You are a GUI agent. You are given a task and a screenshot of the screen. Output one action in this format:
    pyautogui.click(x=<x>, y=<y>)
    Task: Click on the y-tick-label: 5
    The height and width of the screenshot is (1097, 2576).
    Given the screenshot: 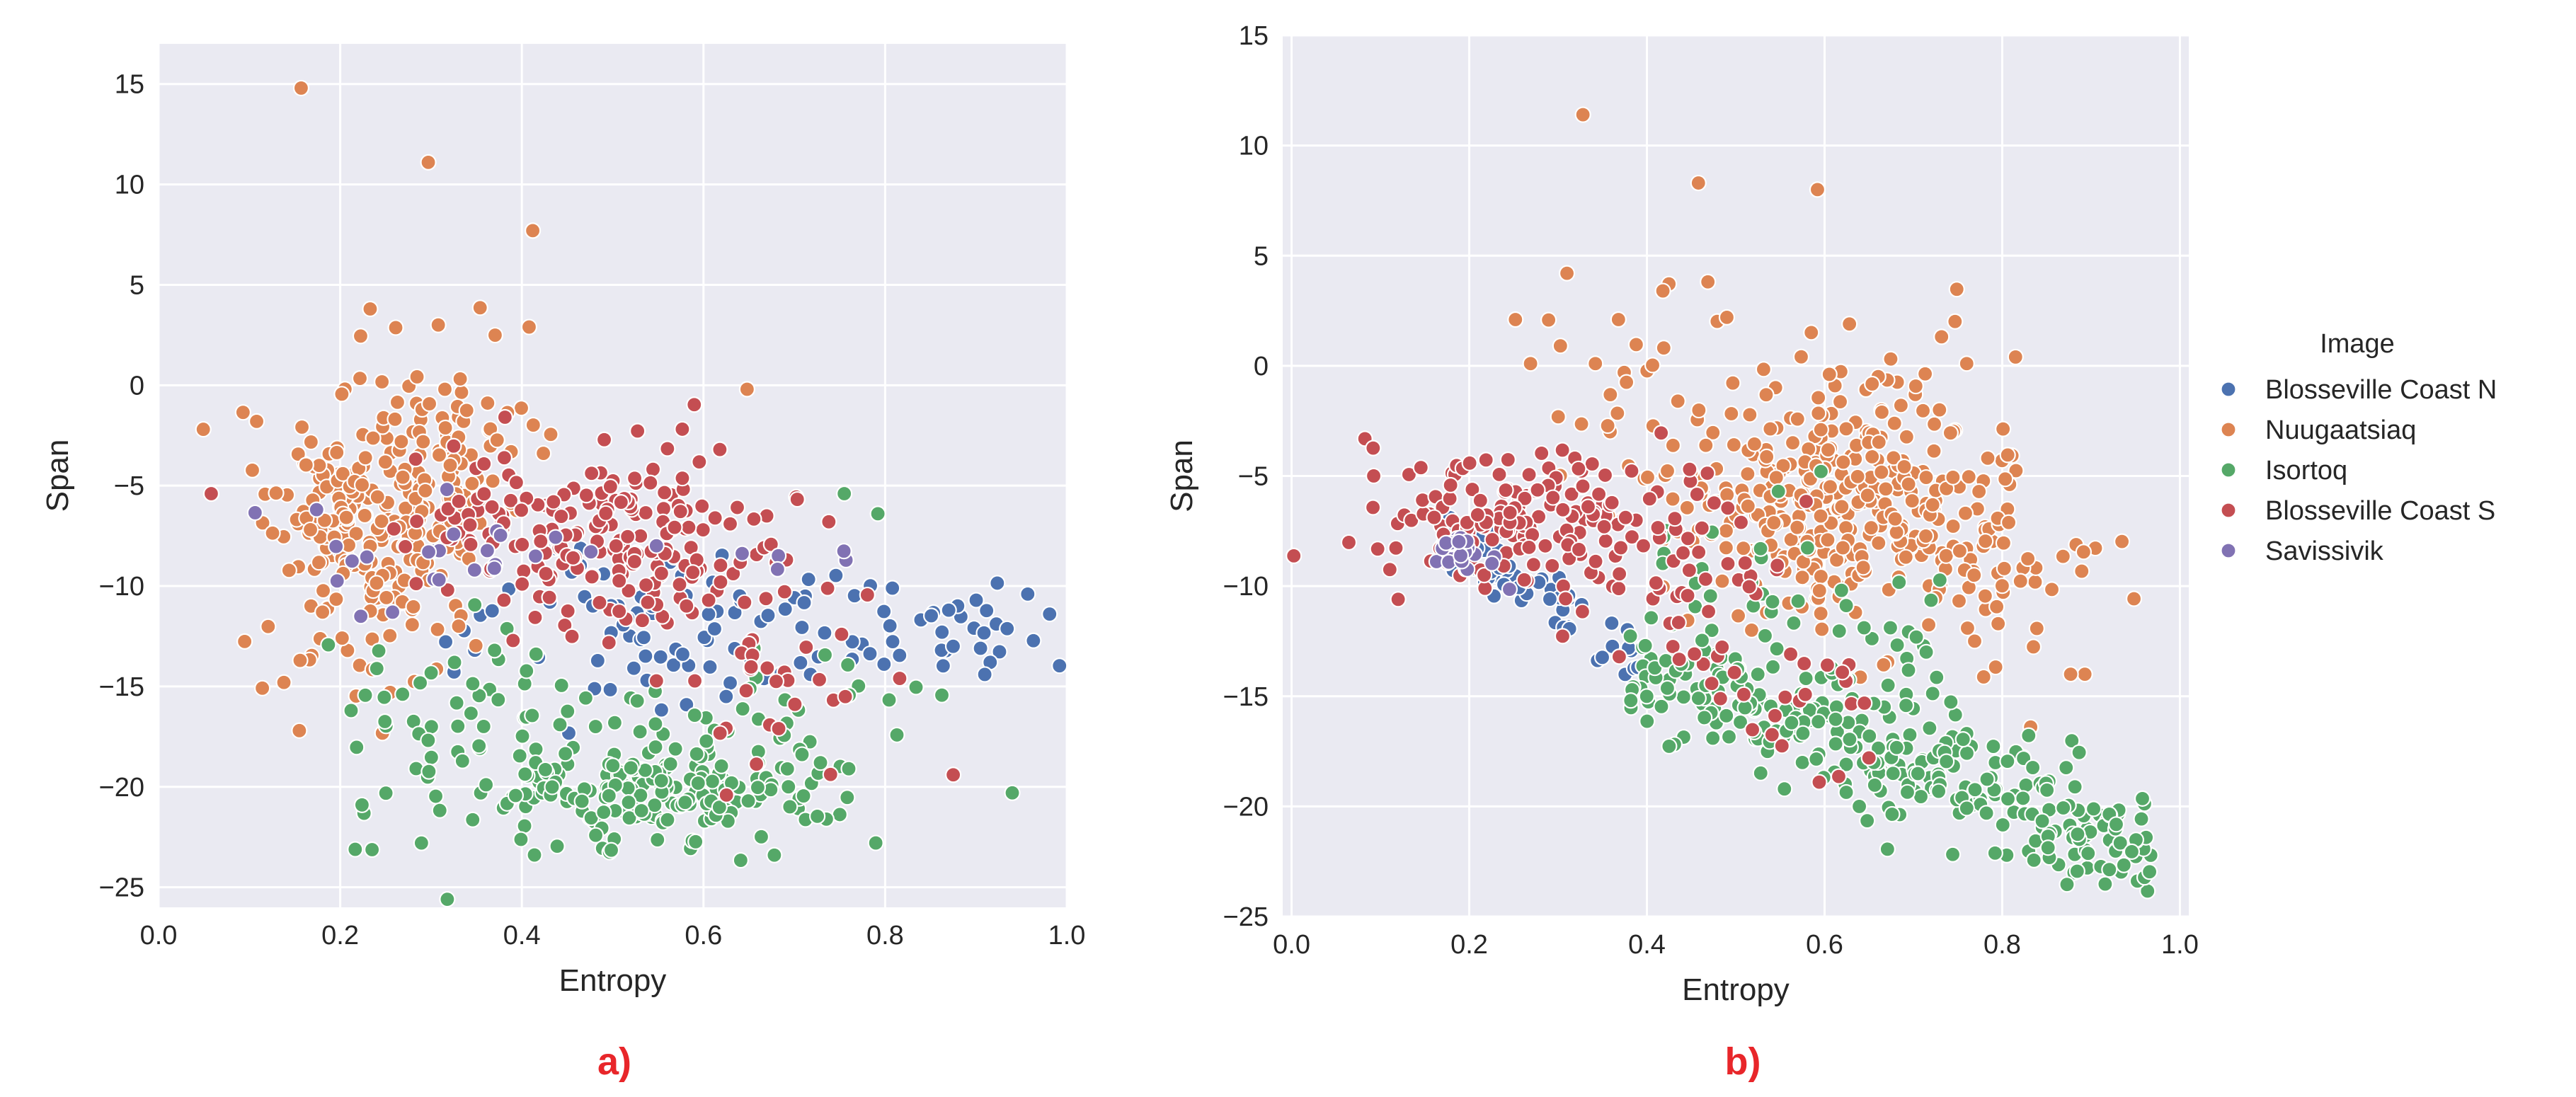 What is the action you would take?
    pyautogui.click(x=137, y=285)
    